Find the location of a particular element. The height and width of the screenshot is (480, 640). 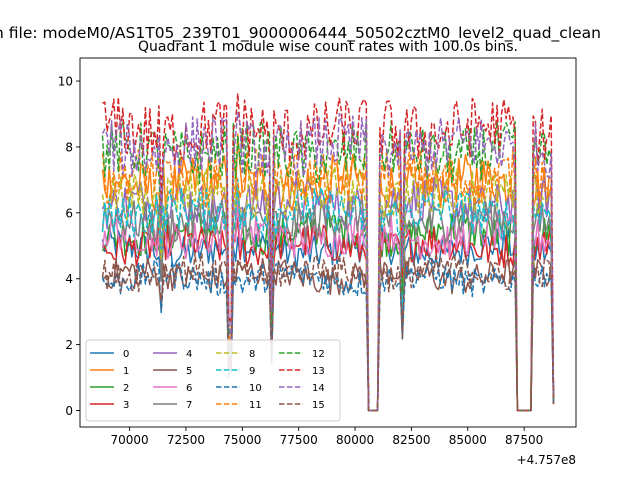

y-tick-label: 2 is located at coordinates (69, 345).